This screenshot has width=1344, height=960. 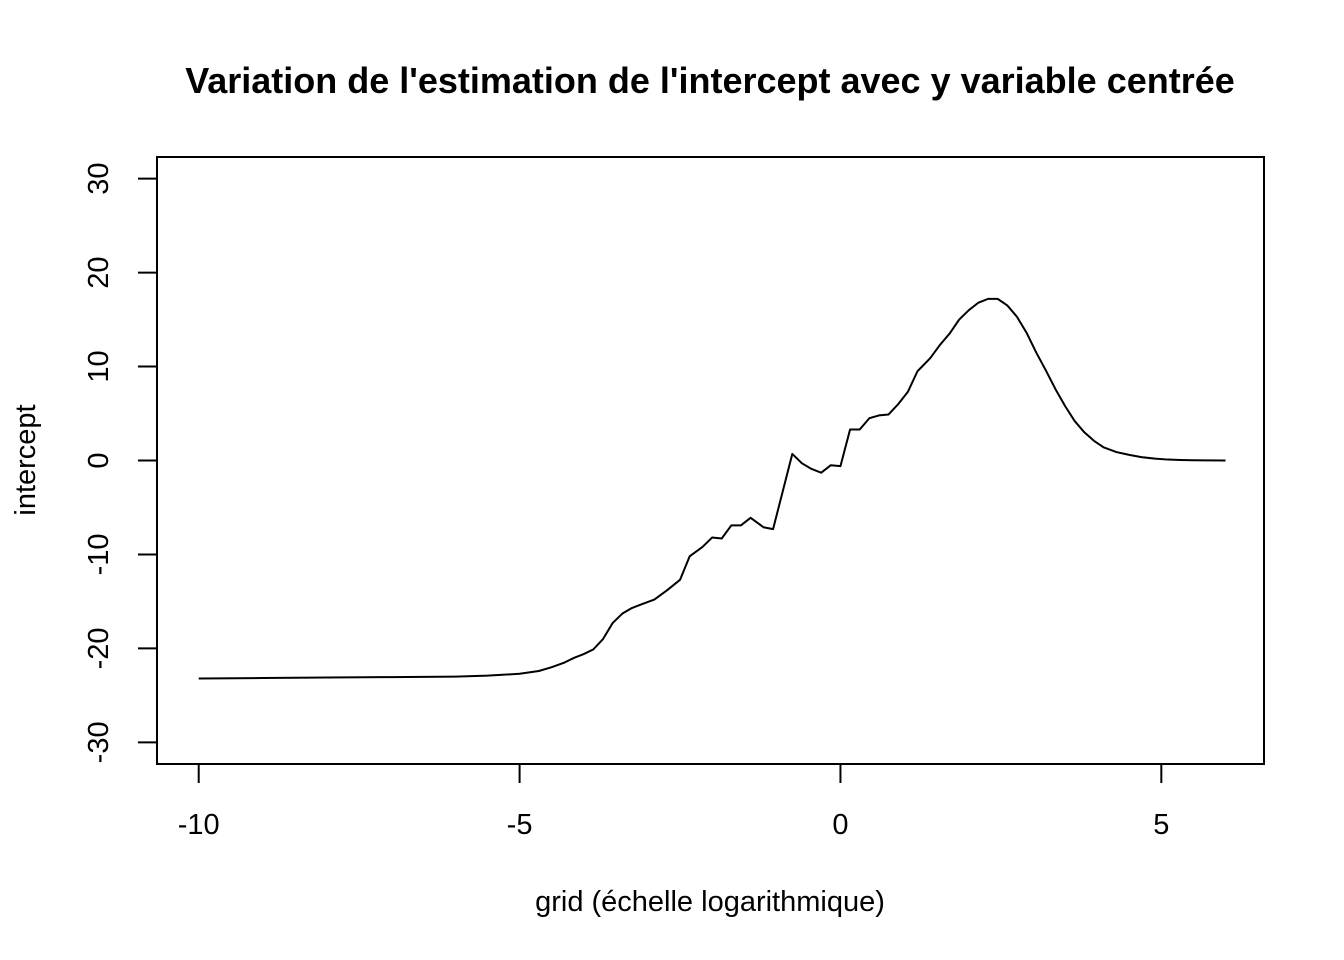 What do you see at coordinates (840, 825) in the screenshot?
I see `x-tick-label: 0` at bounding box center [840, 825].